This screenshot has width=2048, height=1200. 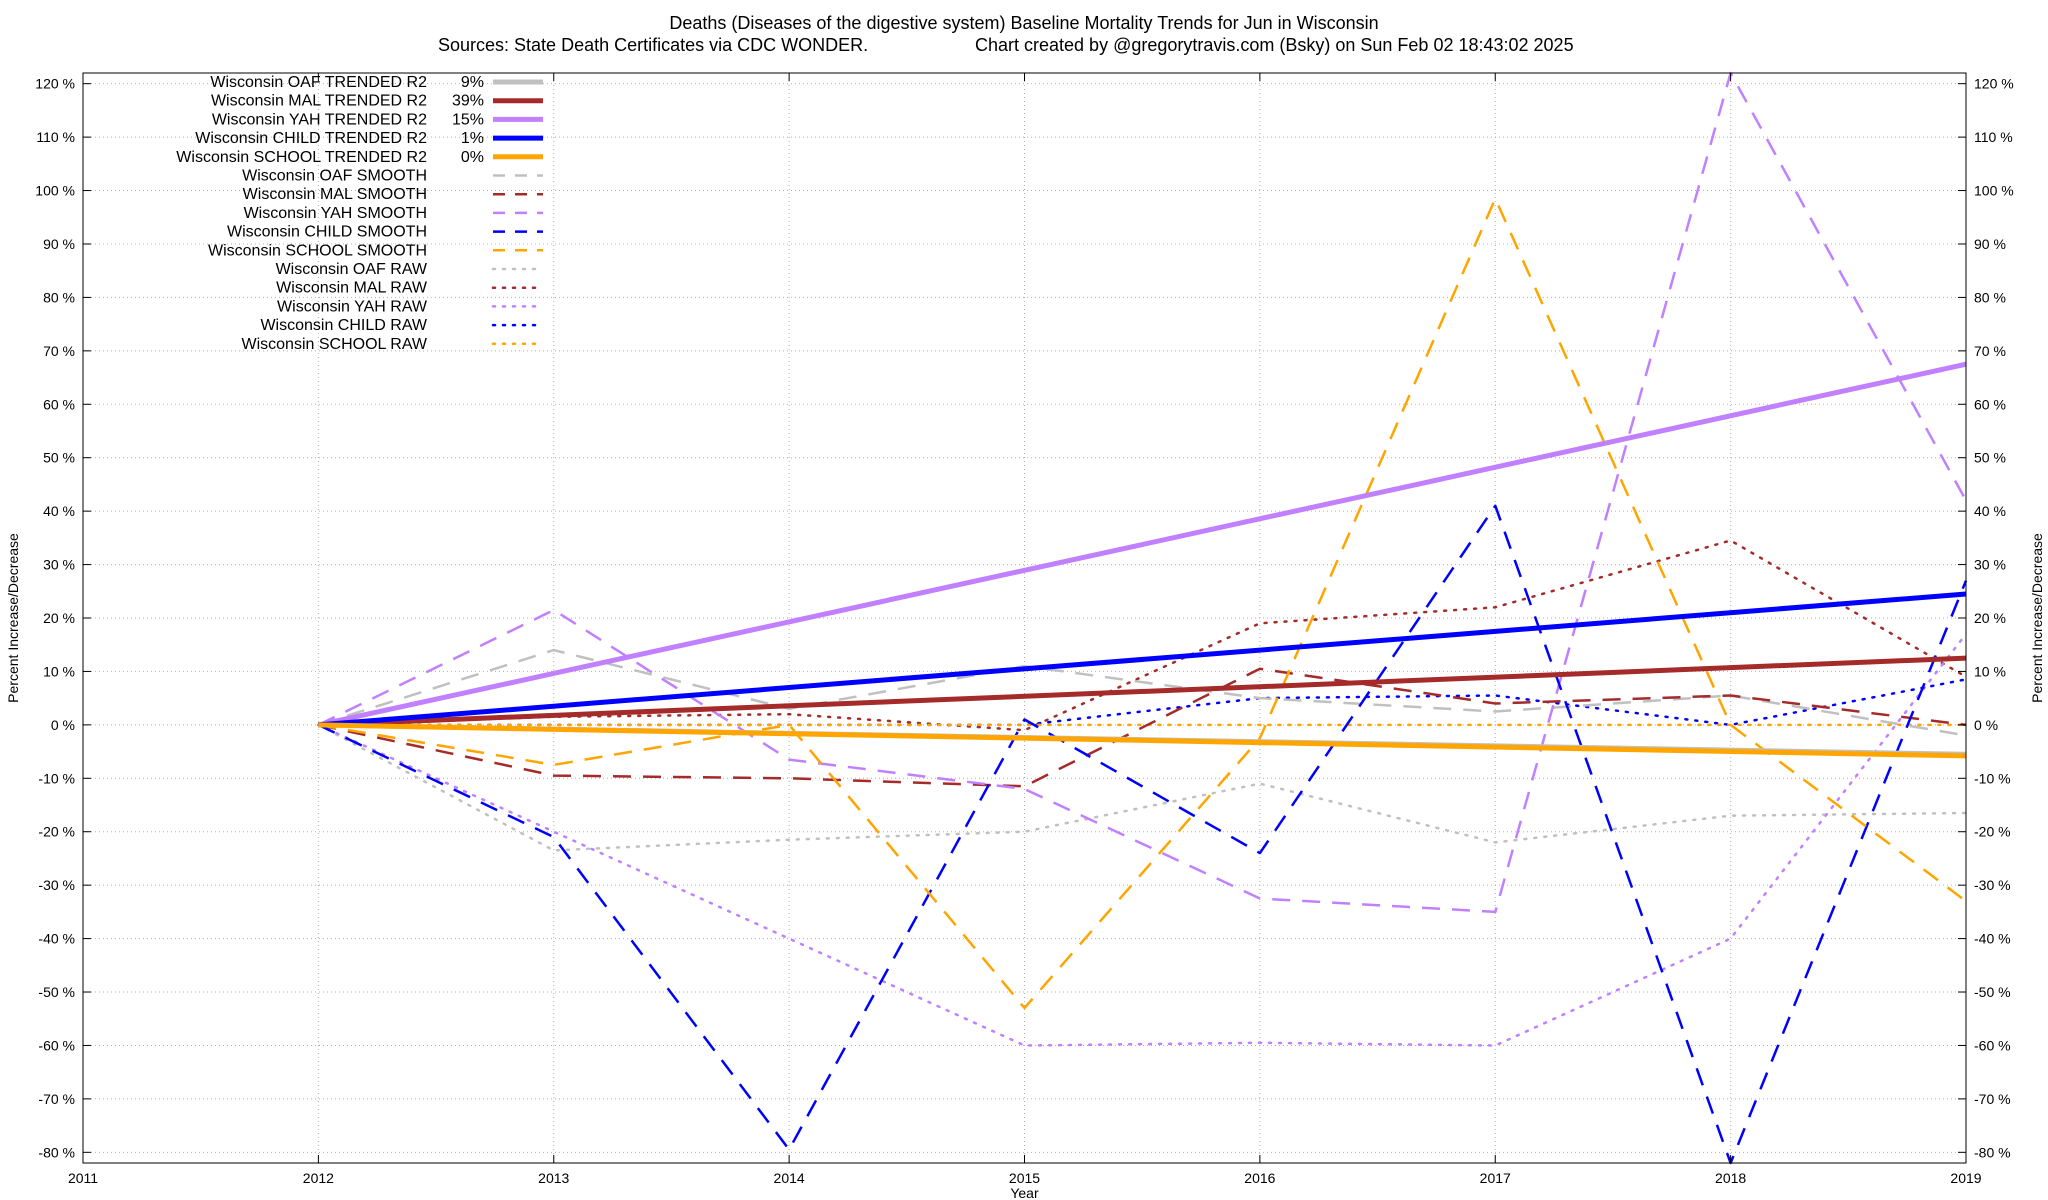 What do you see at coordinates (1990, 351) in the screenshot?
I see `y2-tick-label: 70 %` at bounding box center [1990, 351].